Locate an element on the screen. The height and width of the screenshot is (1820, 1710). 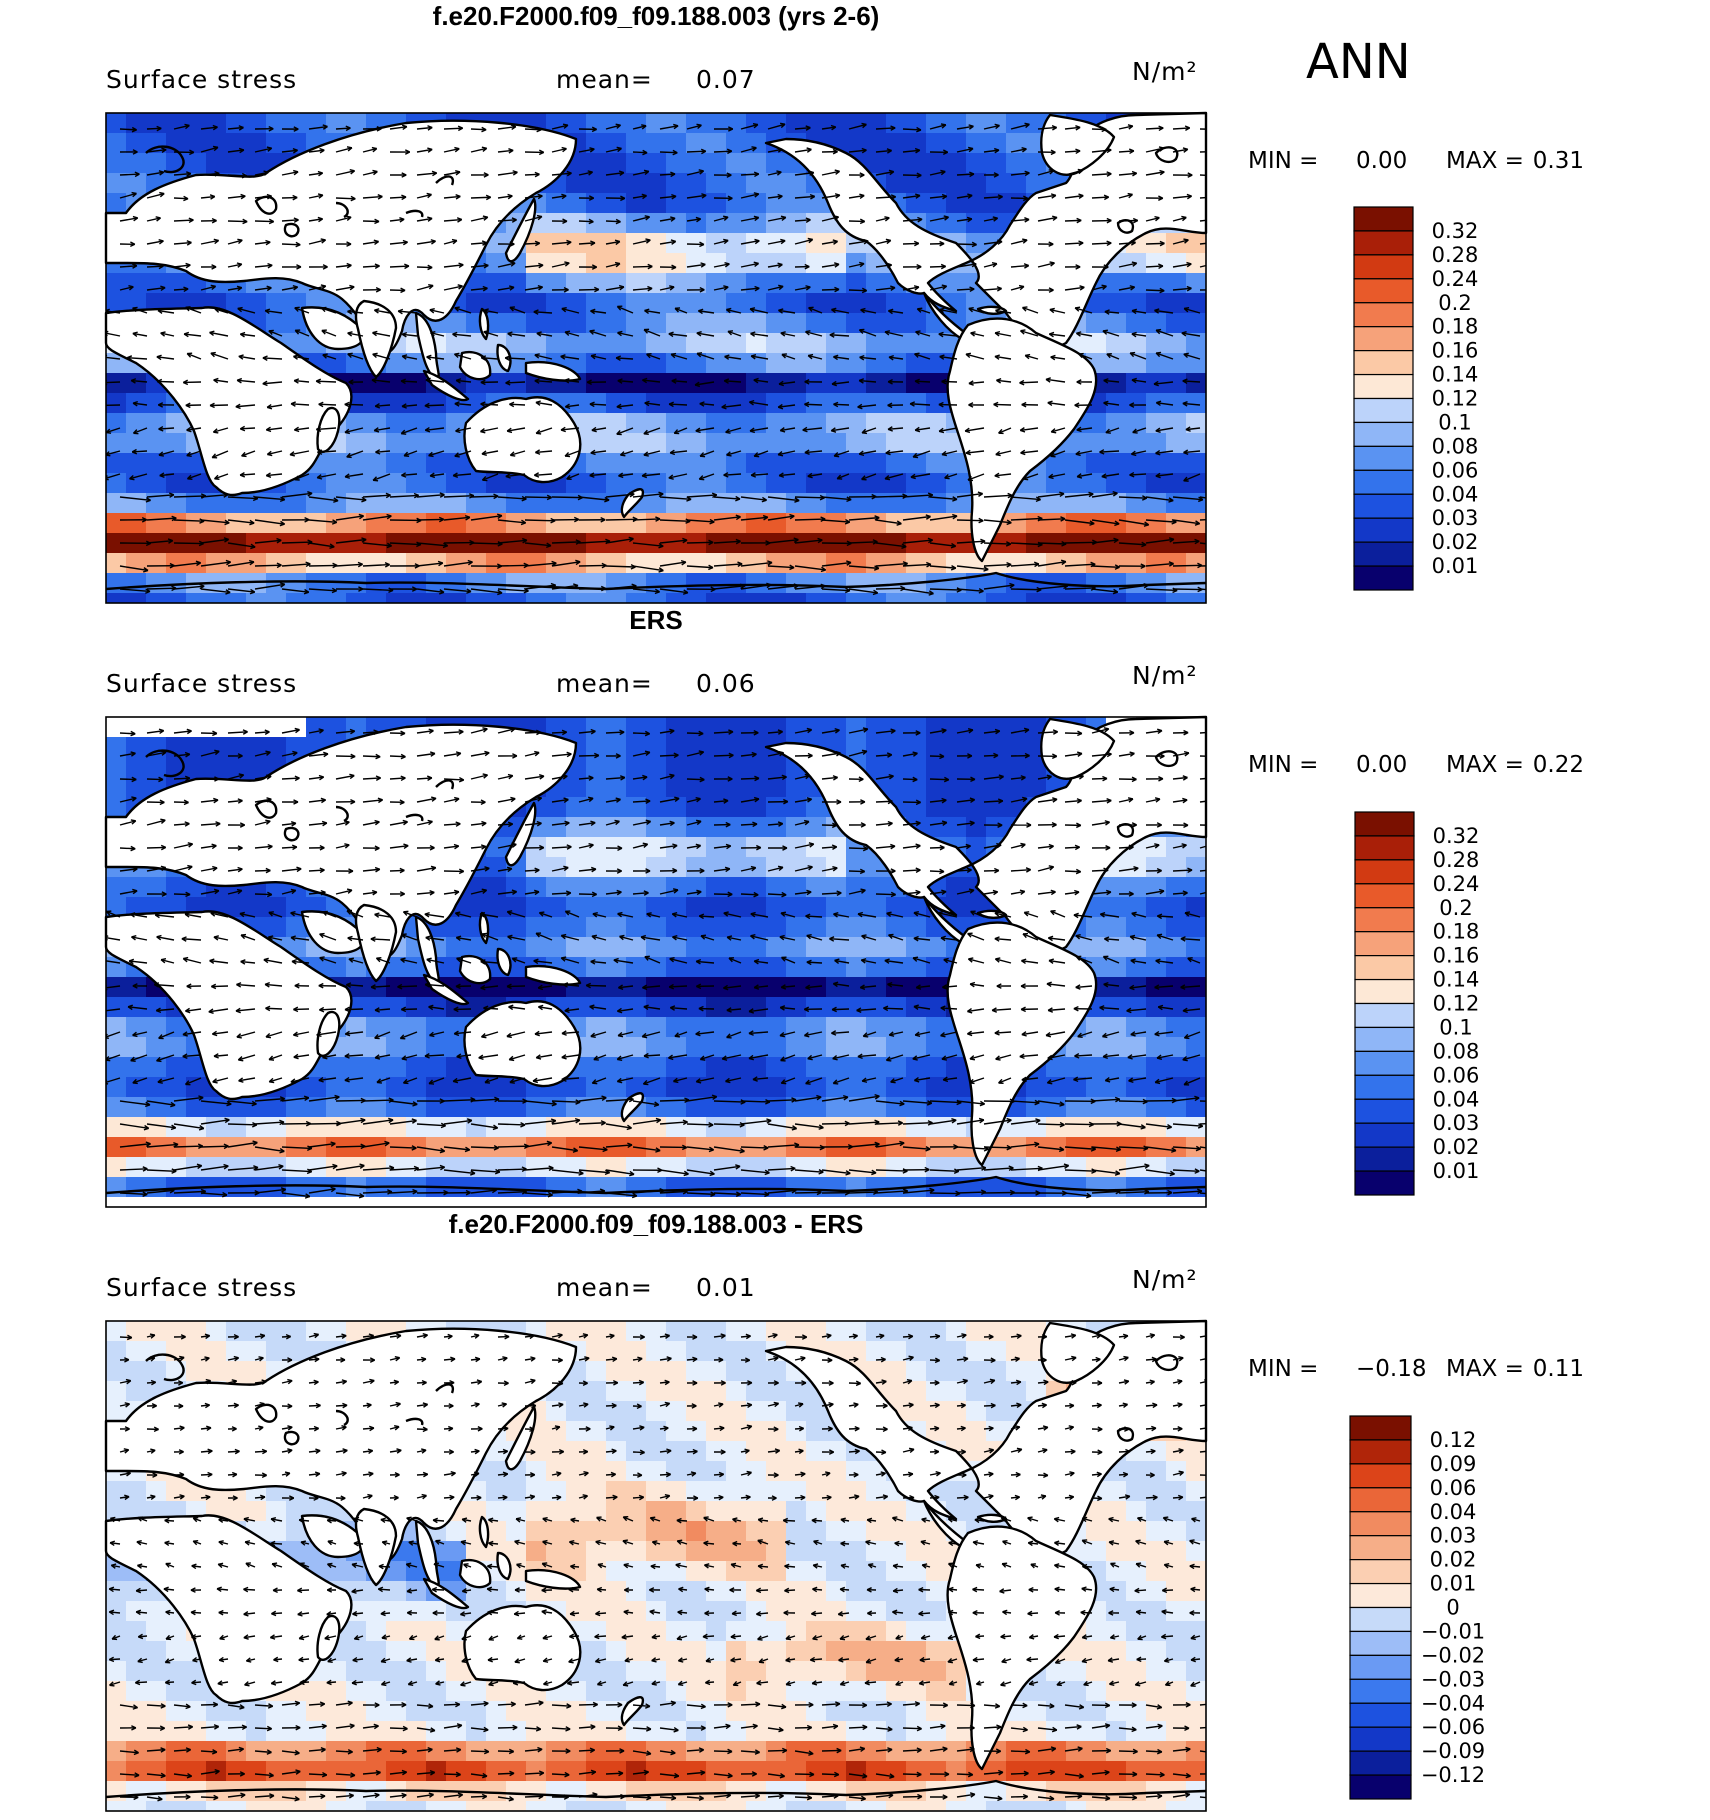
colorbar-tick-label: −0.02 is located at coordinates (1453, 1655).